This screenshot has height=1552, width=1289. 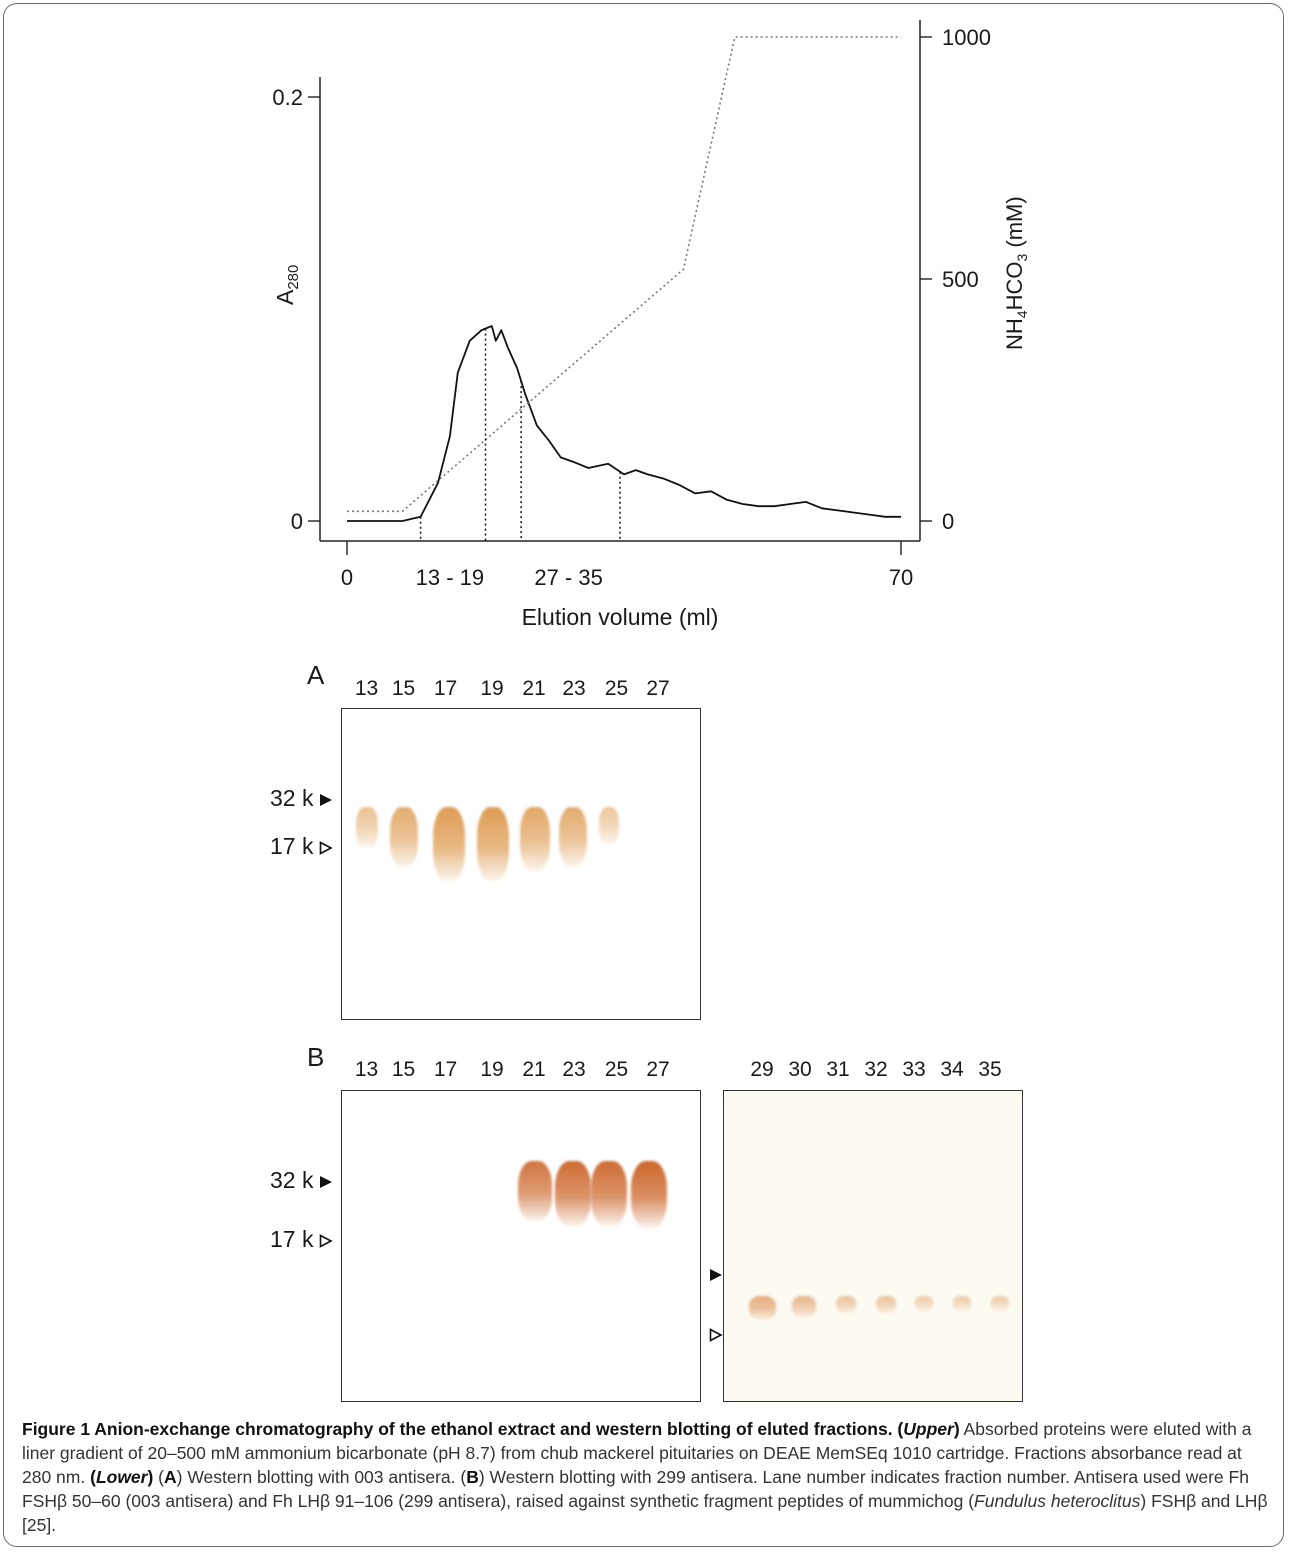 I want to click on y-axis-label: A280, so click(x=287, y=285).